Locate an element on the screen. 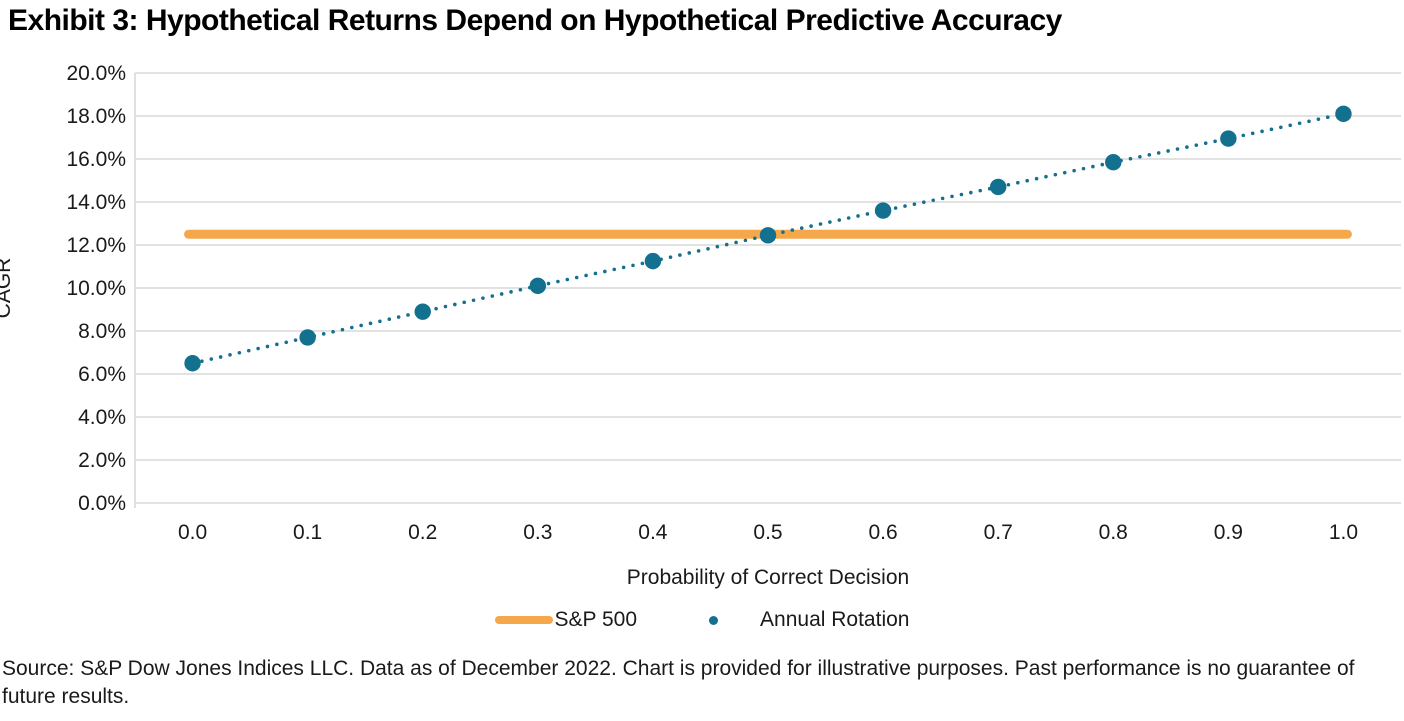  y-tick-label: 2.0% is located at coordinates (102, 460).